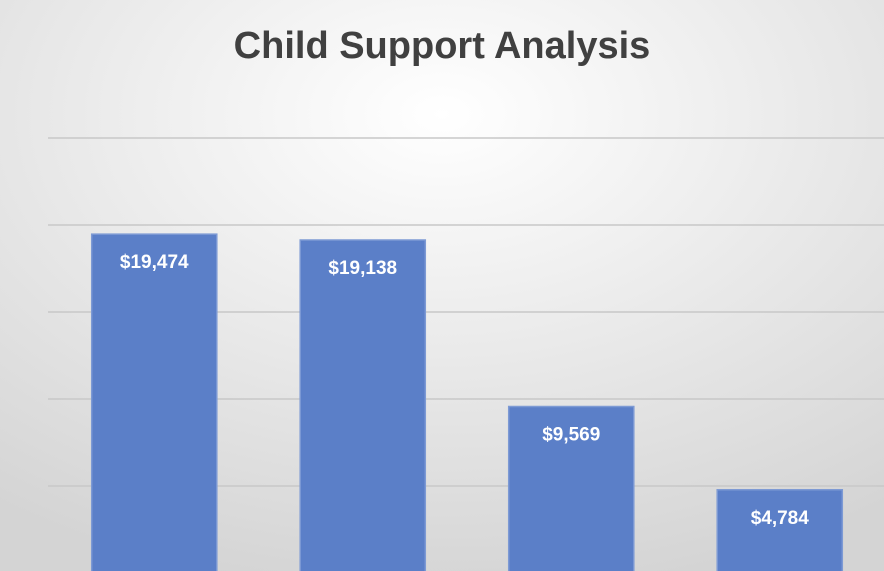 The height and width of the screenshot is (571, 884). I want to click on data-label: $4,784, so click(780, 518).